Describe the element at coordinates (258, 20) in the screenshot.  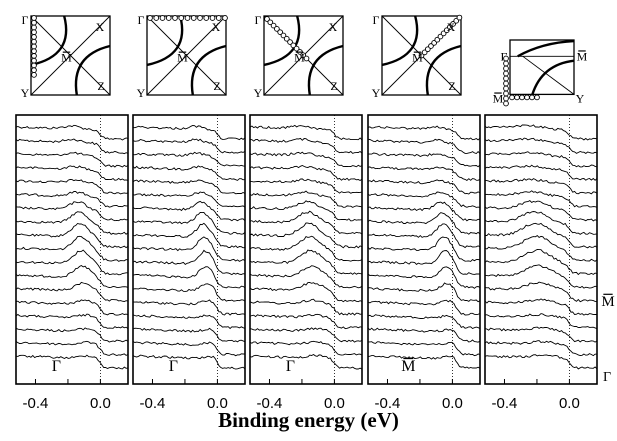
I see `bz-label-gamma: Γ` at that location.